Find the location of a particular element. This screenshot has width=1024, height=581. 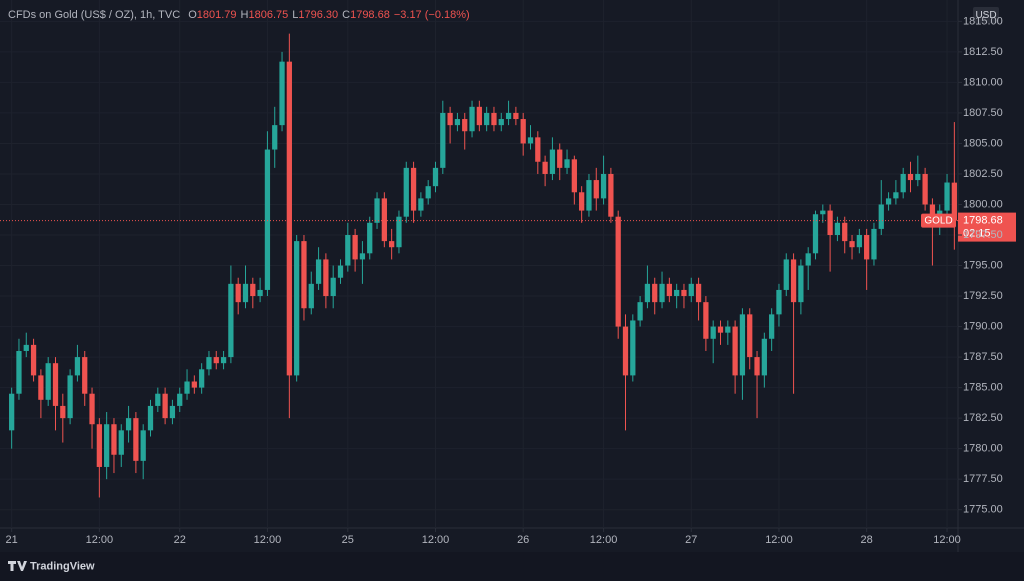

legend-change: −3.17 (−0.18%) is located at coordinates (432, 15).